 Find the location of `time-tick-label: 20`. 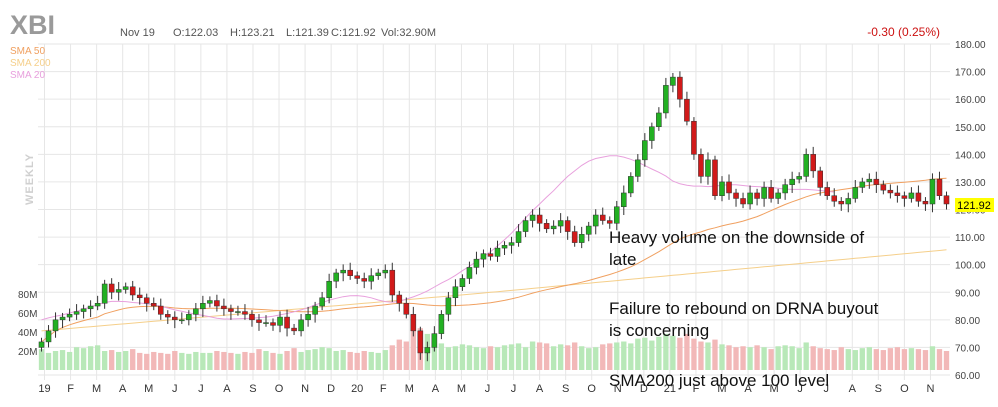

time-tick-label: 20 is located at coordinates (357, 389).